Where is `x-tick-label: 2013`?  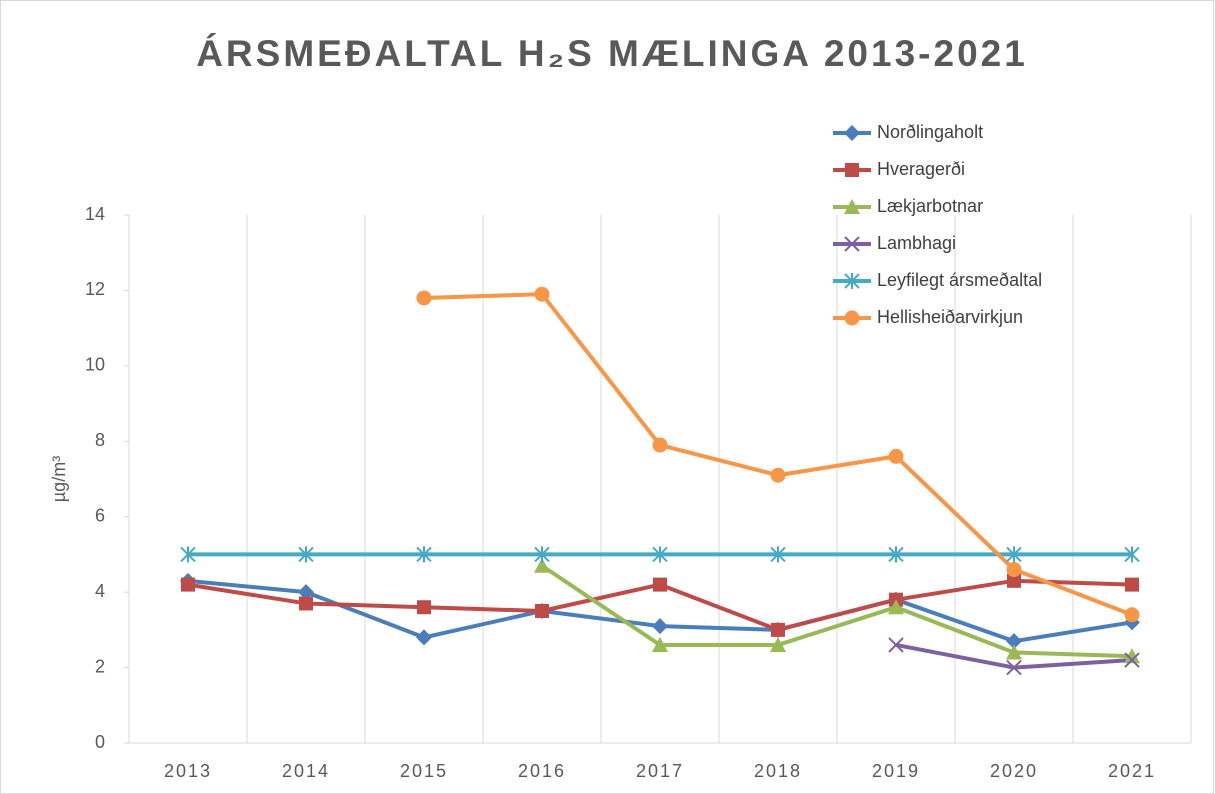
x-tick-label: 2013 is located at coordinates (188, 771).